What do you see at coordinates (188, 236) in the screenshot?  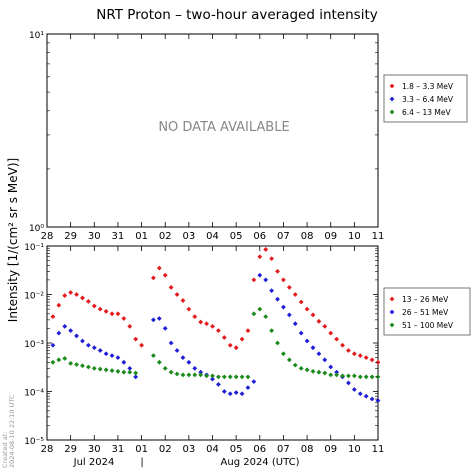 I see `x-tick-label: 03` at bounding box center [188, 236].